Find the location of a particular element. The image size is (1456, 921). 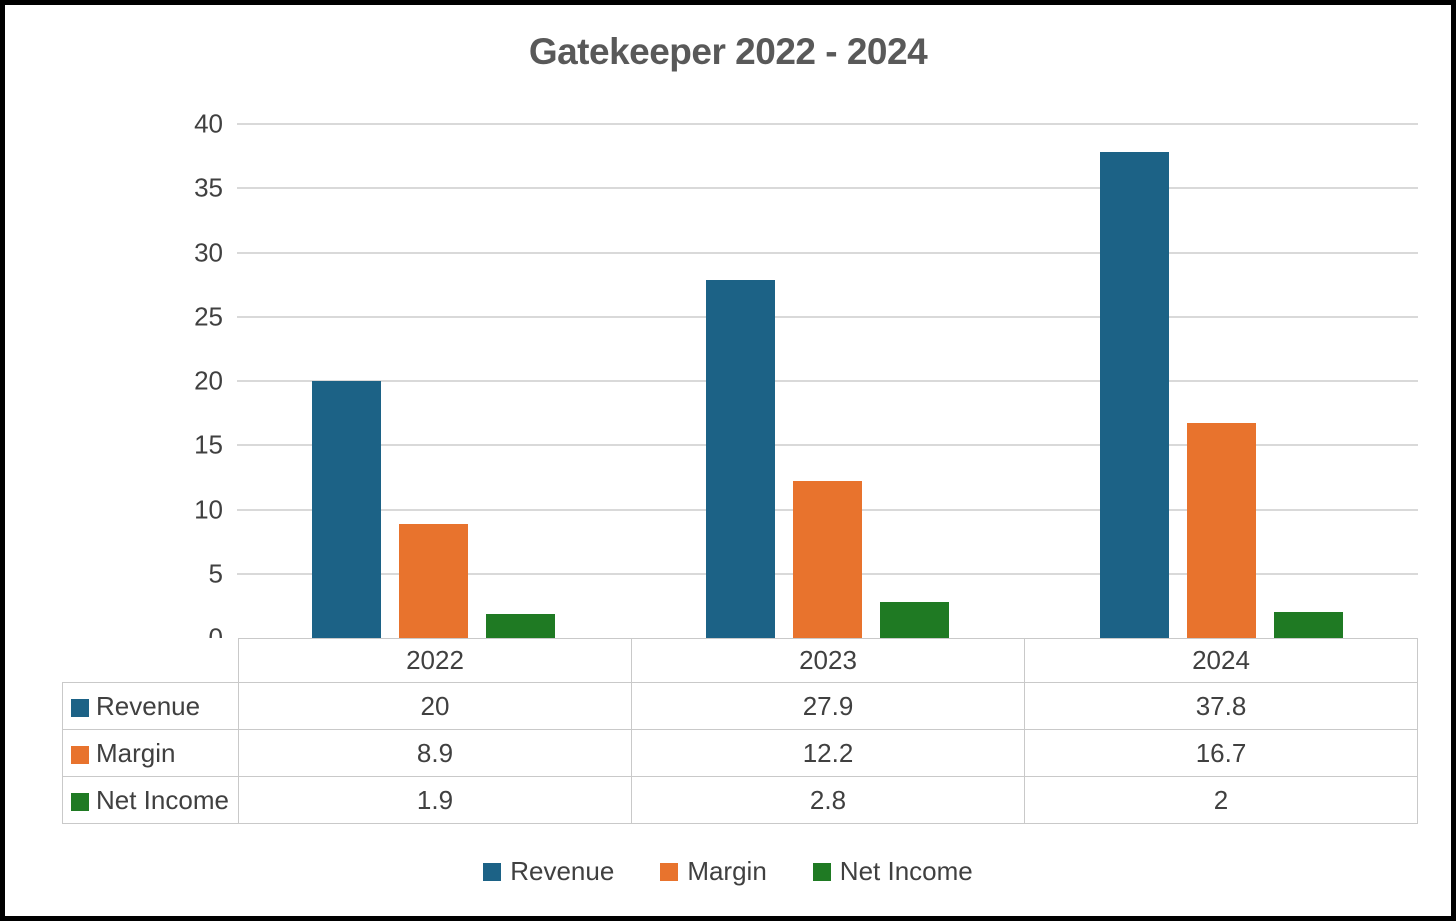

margin-swatch-icon is located at coordinates (80, 754).